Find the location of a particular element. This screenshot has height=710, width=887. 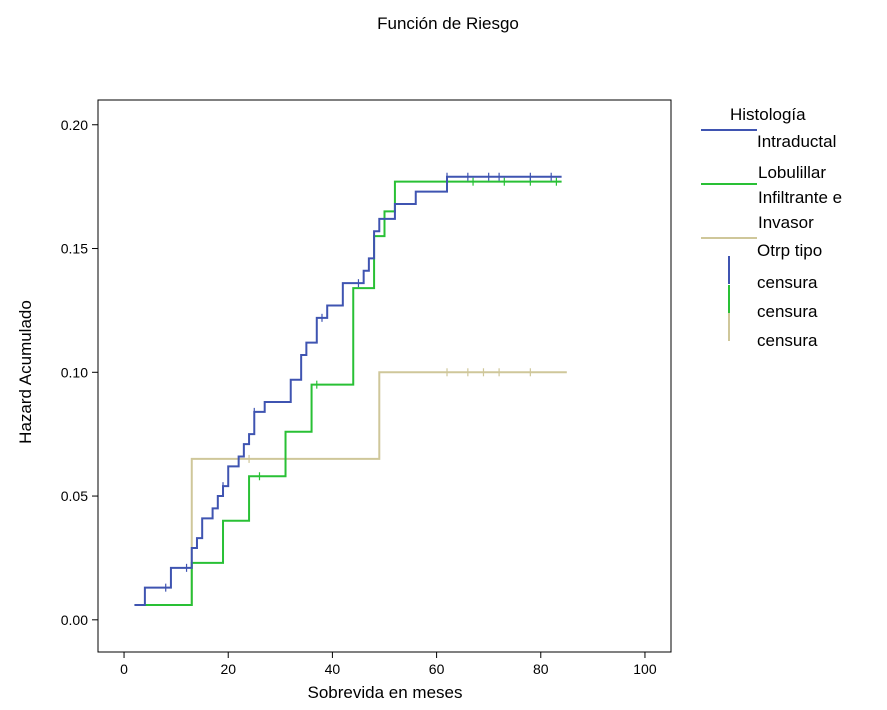

chart-title: Función de Riesgo is located at coordinates (448, 23).